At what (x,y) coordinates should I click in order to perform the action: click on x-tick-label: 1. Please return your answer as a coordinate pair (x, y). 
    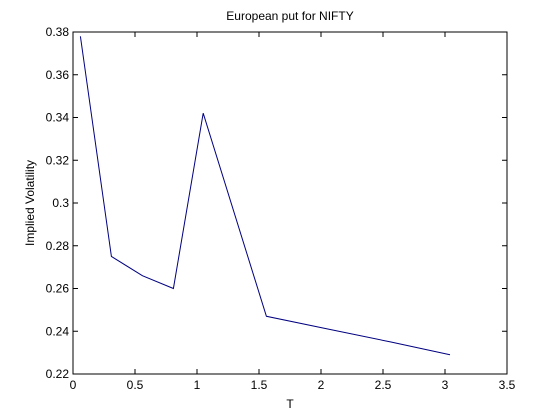
    Looking at the image, I should click on (197, 385).